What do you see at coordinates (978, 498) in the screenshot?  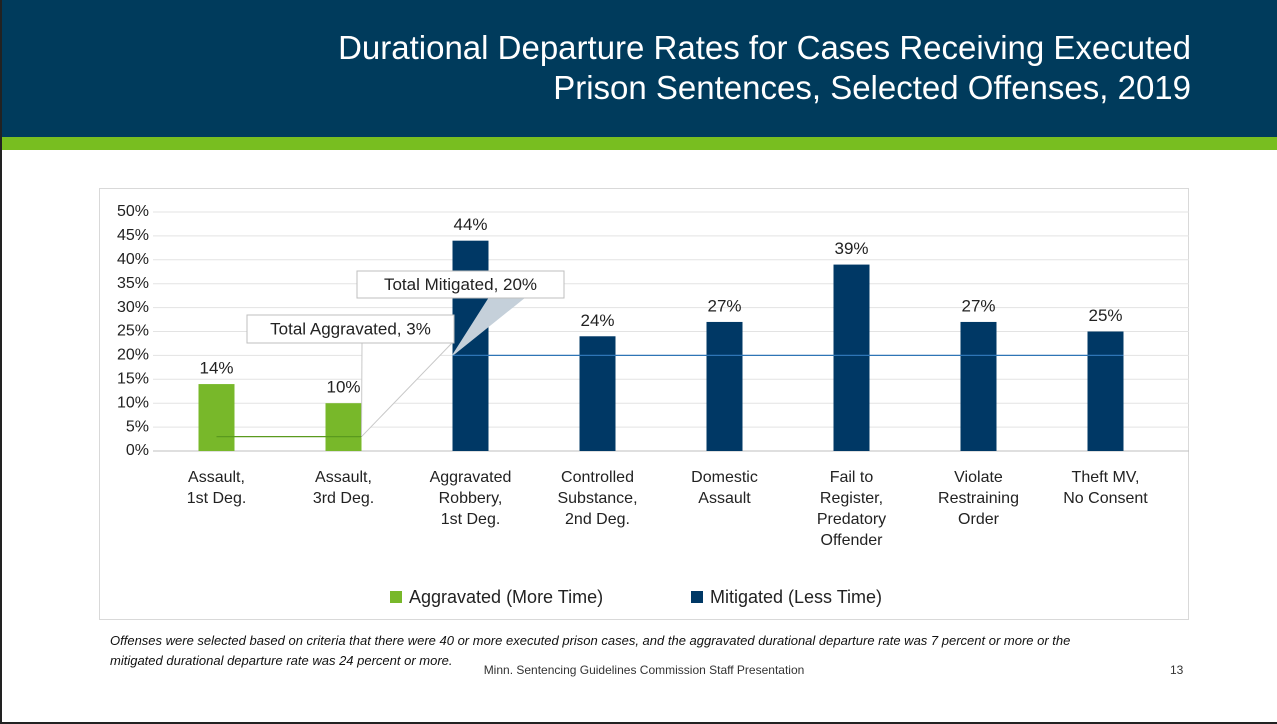 I see `x-tick-label: Violate Restraining Order` at bounding box center [978, 498].